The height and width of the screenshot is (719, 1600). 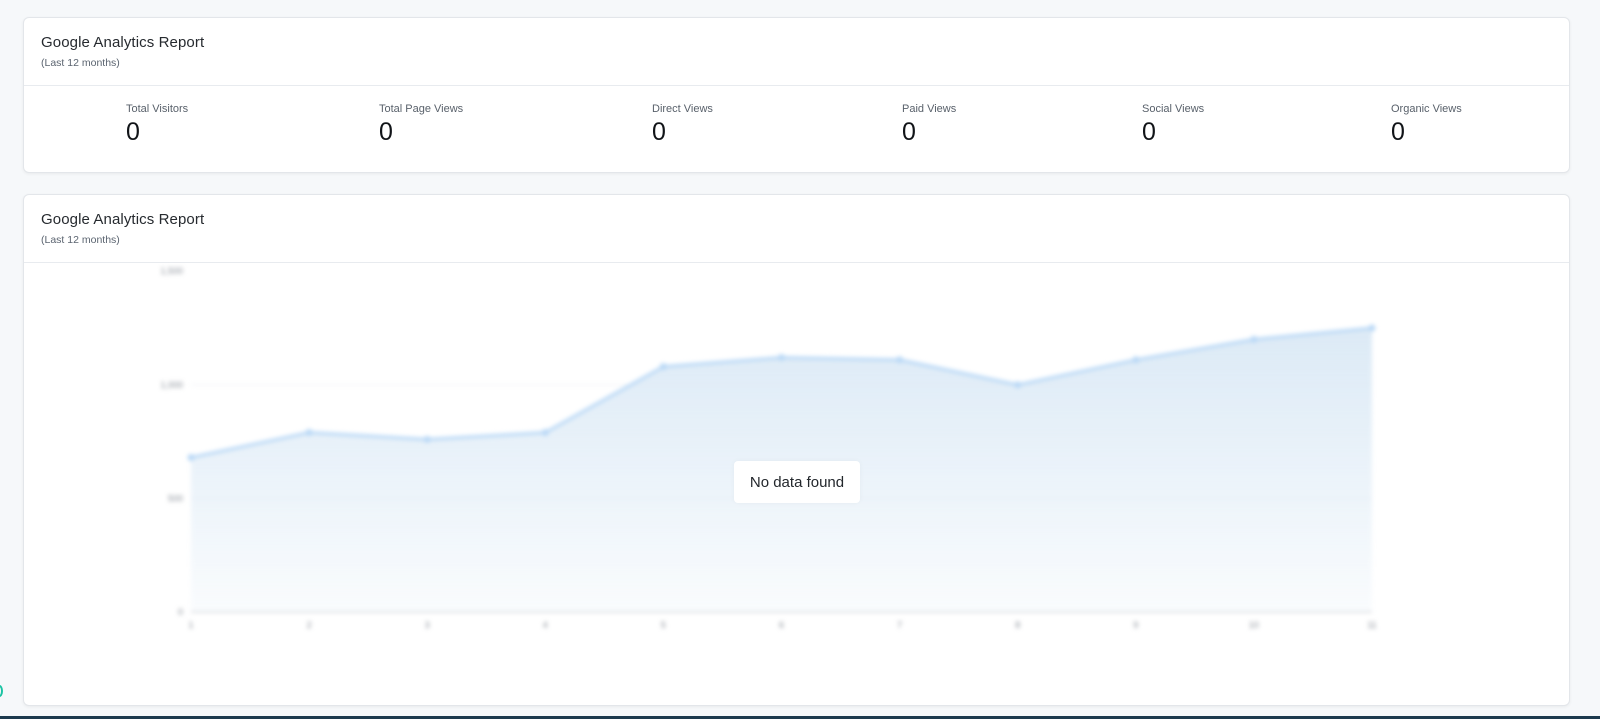 I want to click on x-tick-label: 7, so click(x=899, y=625).